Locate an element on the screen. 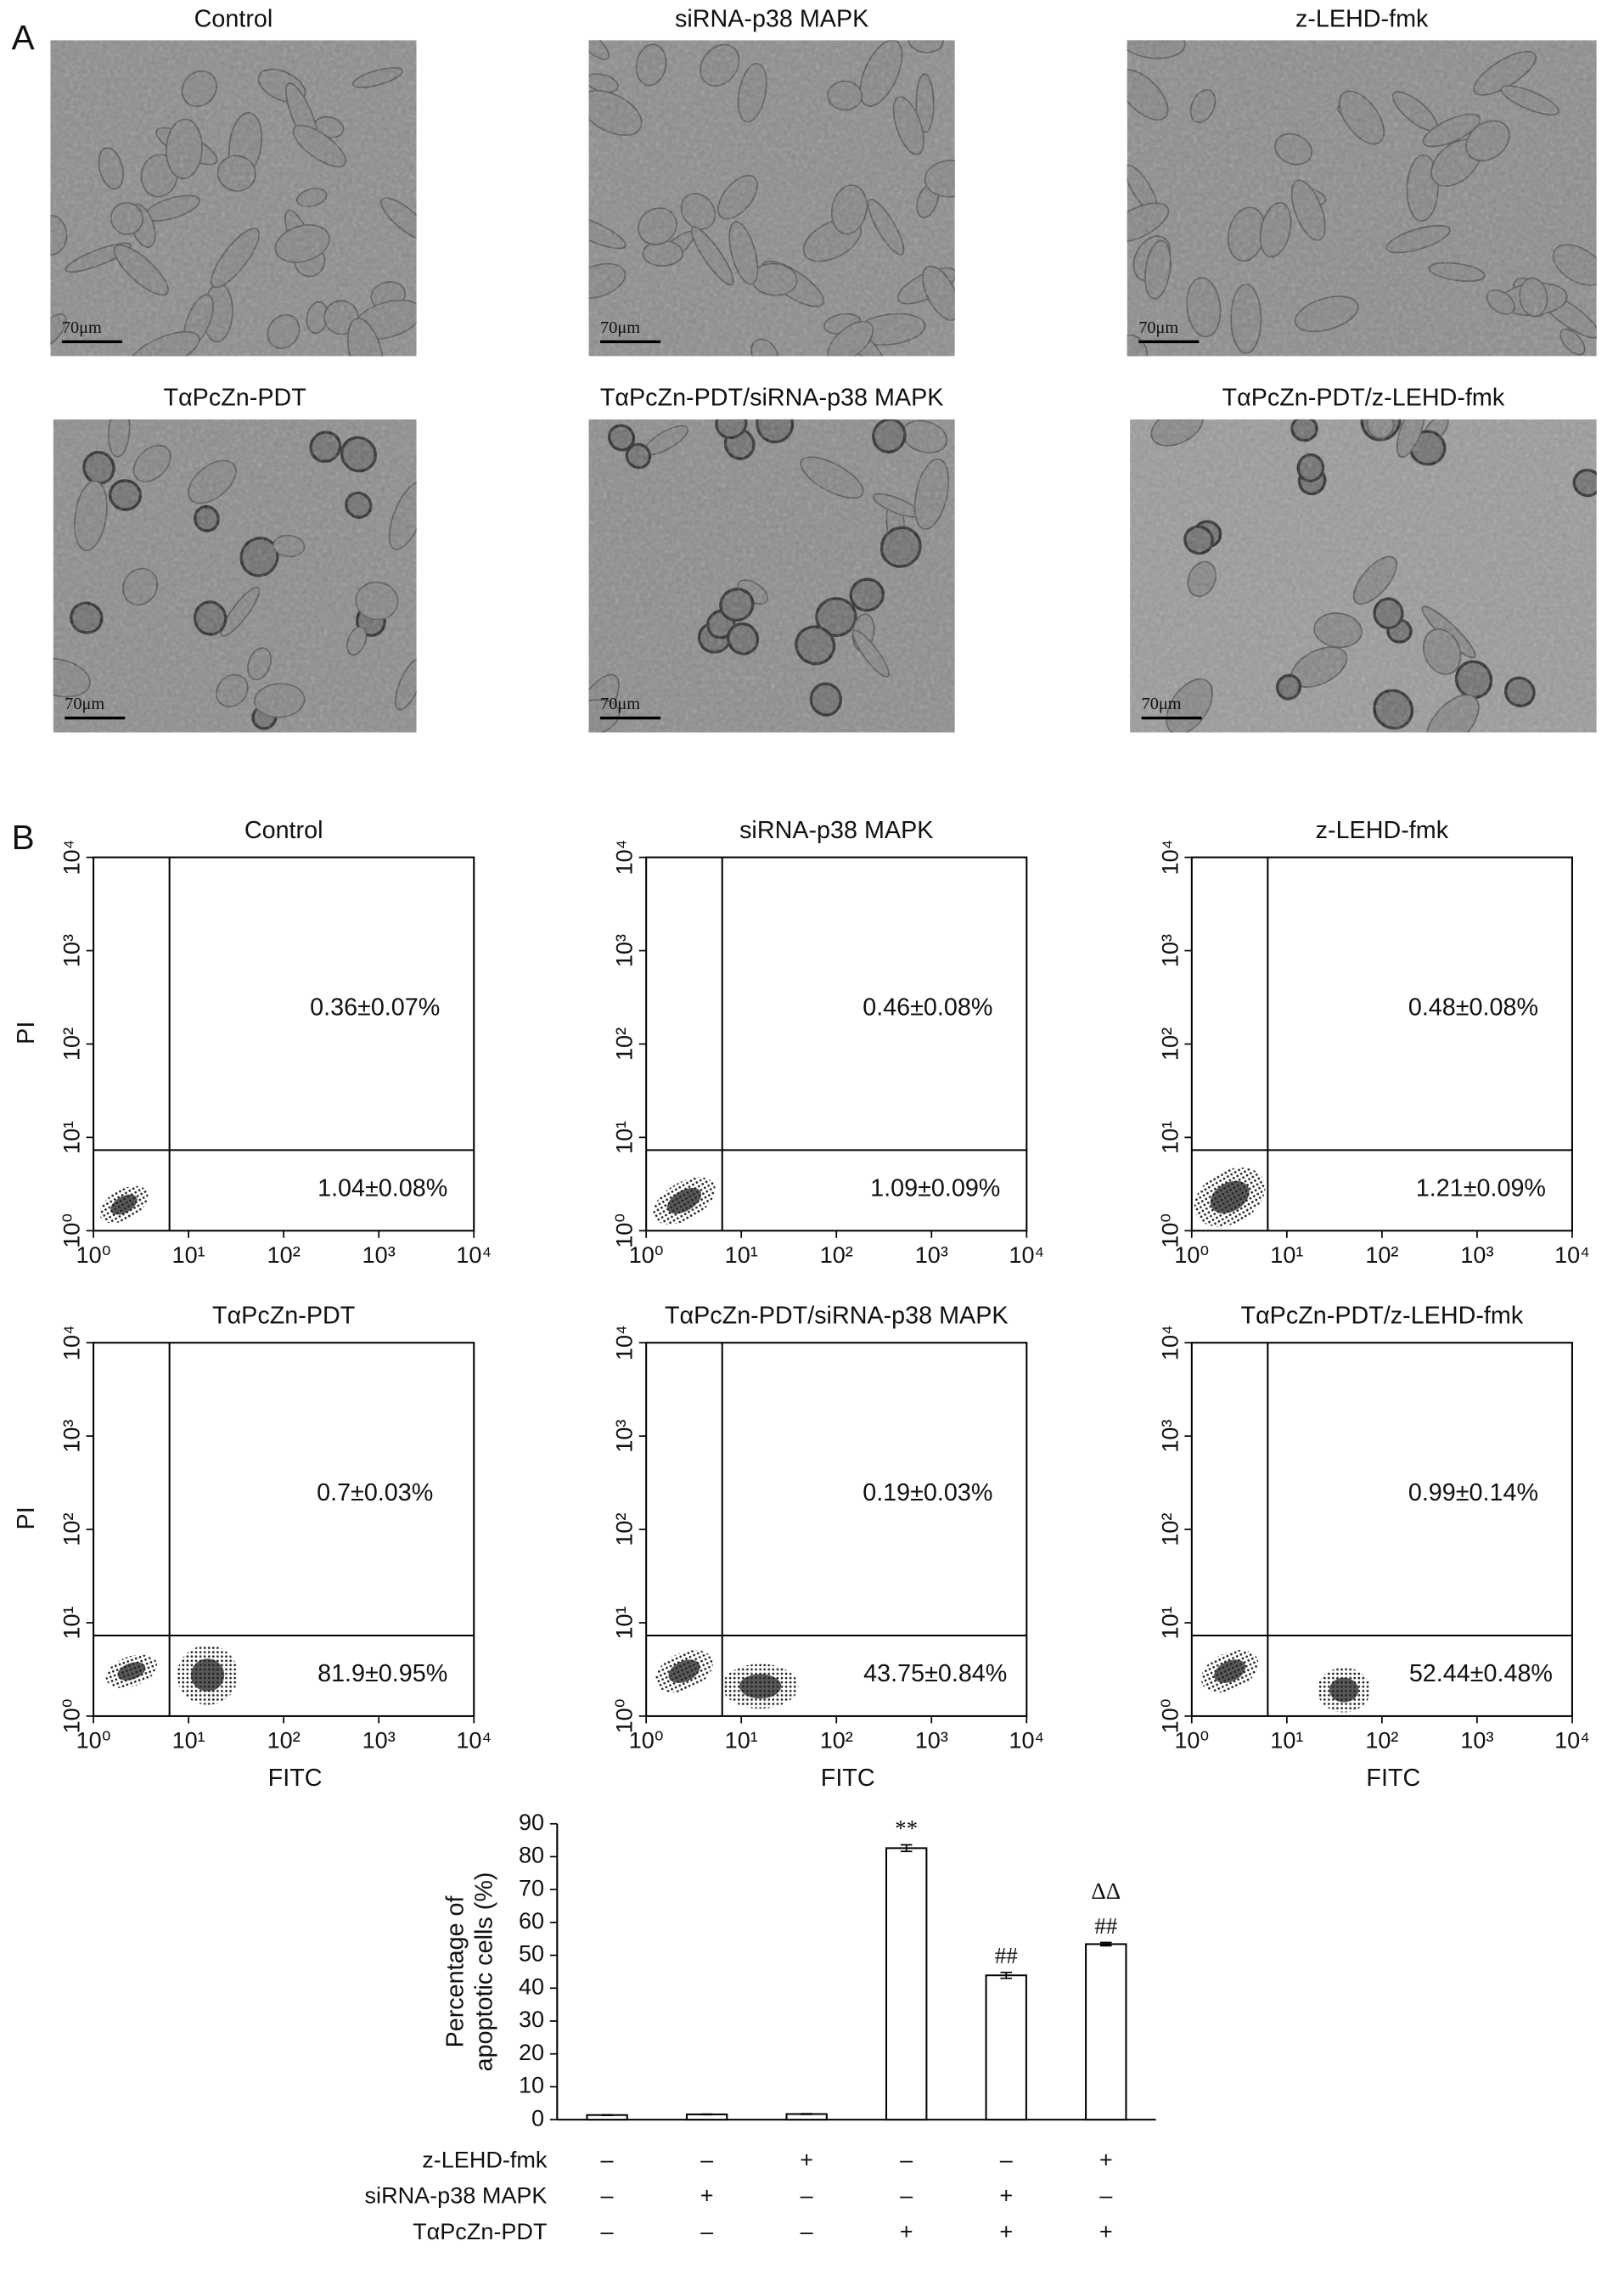 This screenshot has width=1624, height=2269. quadrant-value: 0.36±0.07% is located at coordinates (375, 1007).